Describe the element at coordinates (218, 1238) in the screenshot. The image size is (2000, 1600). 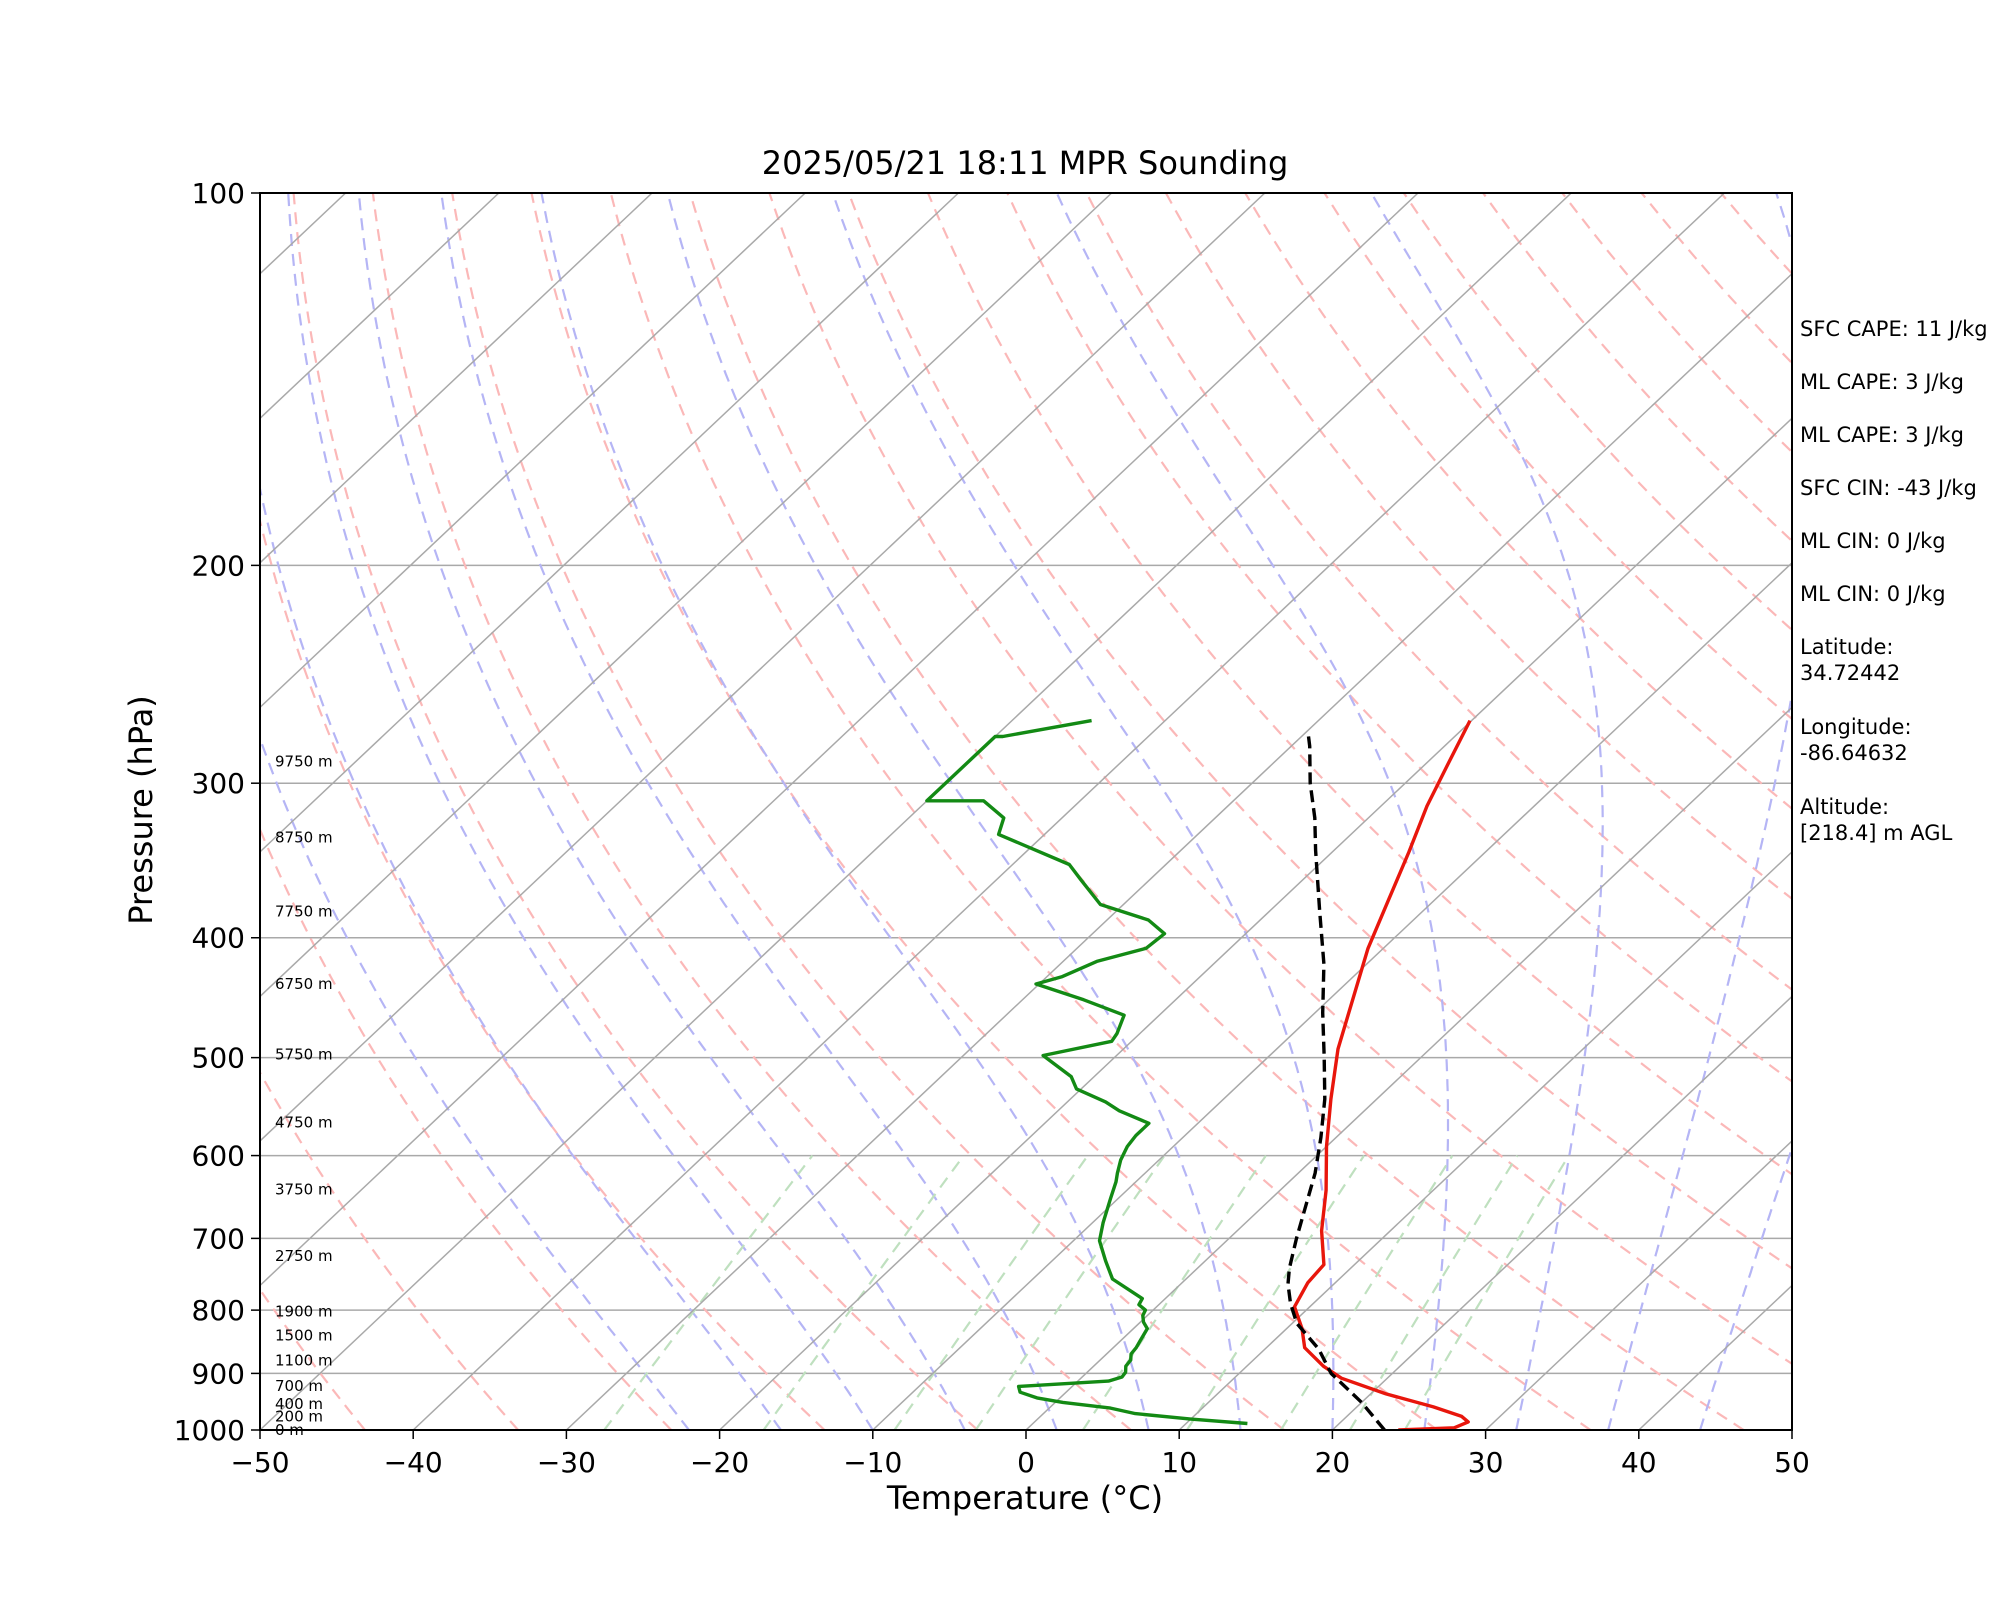
I see `y-tick-label: 700` at that location.